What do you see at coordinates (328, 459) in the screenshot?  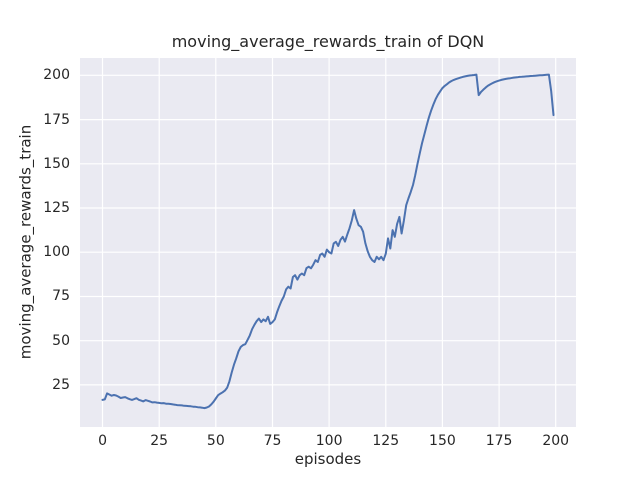 I see `x-axis-label: episodes` at bounding box center [328, 459].